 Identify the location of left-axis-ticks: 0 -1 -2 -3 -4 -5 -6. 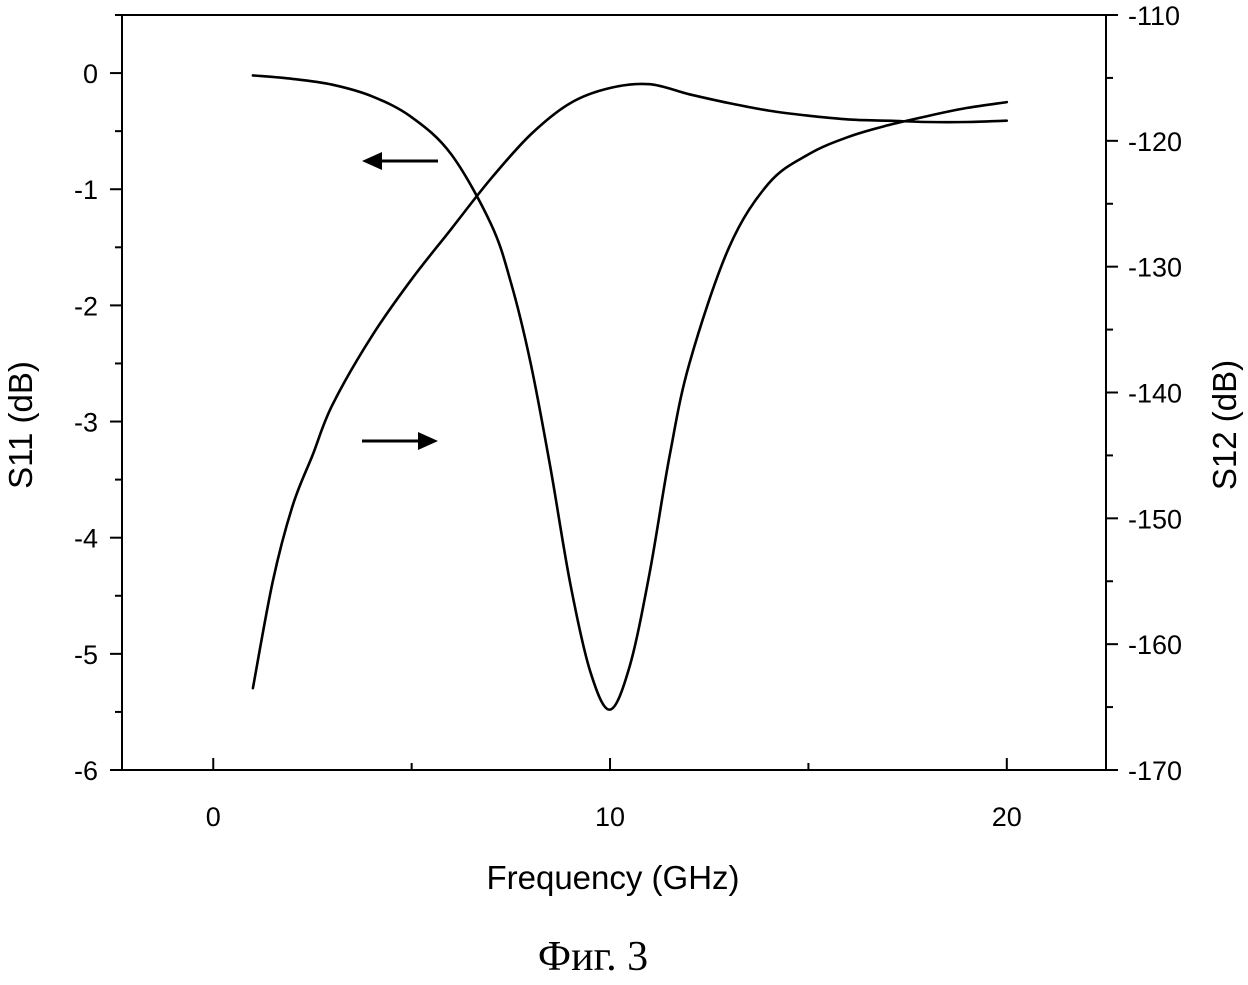
(98, 400).